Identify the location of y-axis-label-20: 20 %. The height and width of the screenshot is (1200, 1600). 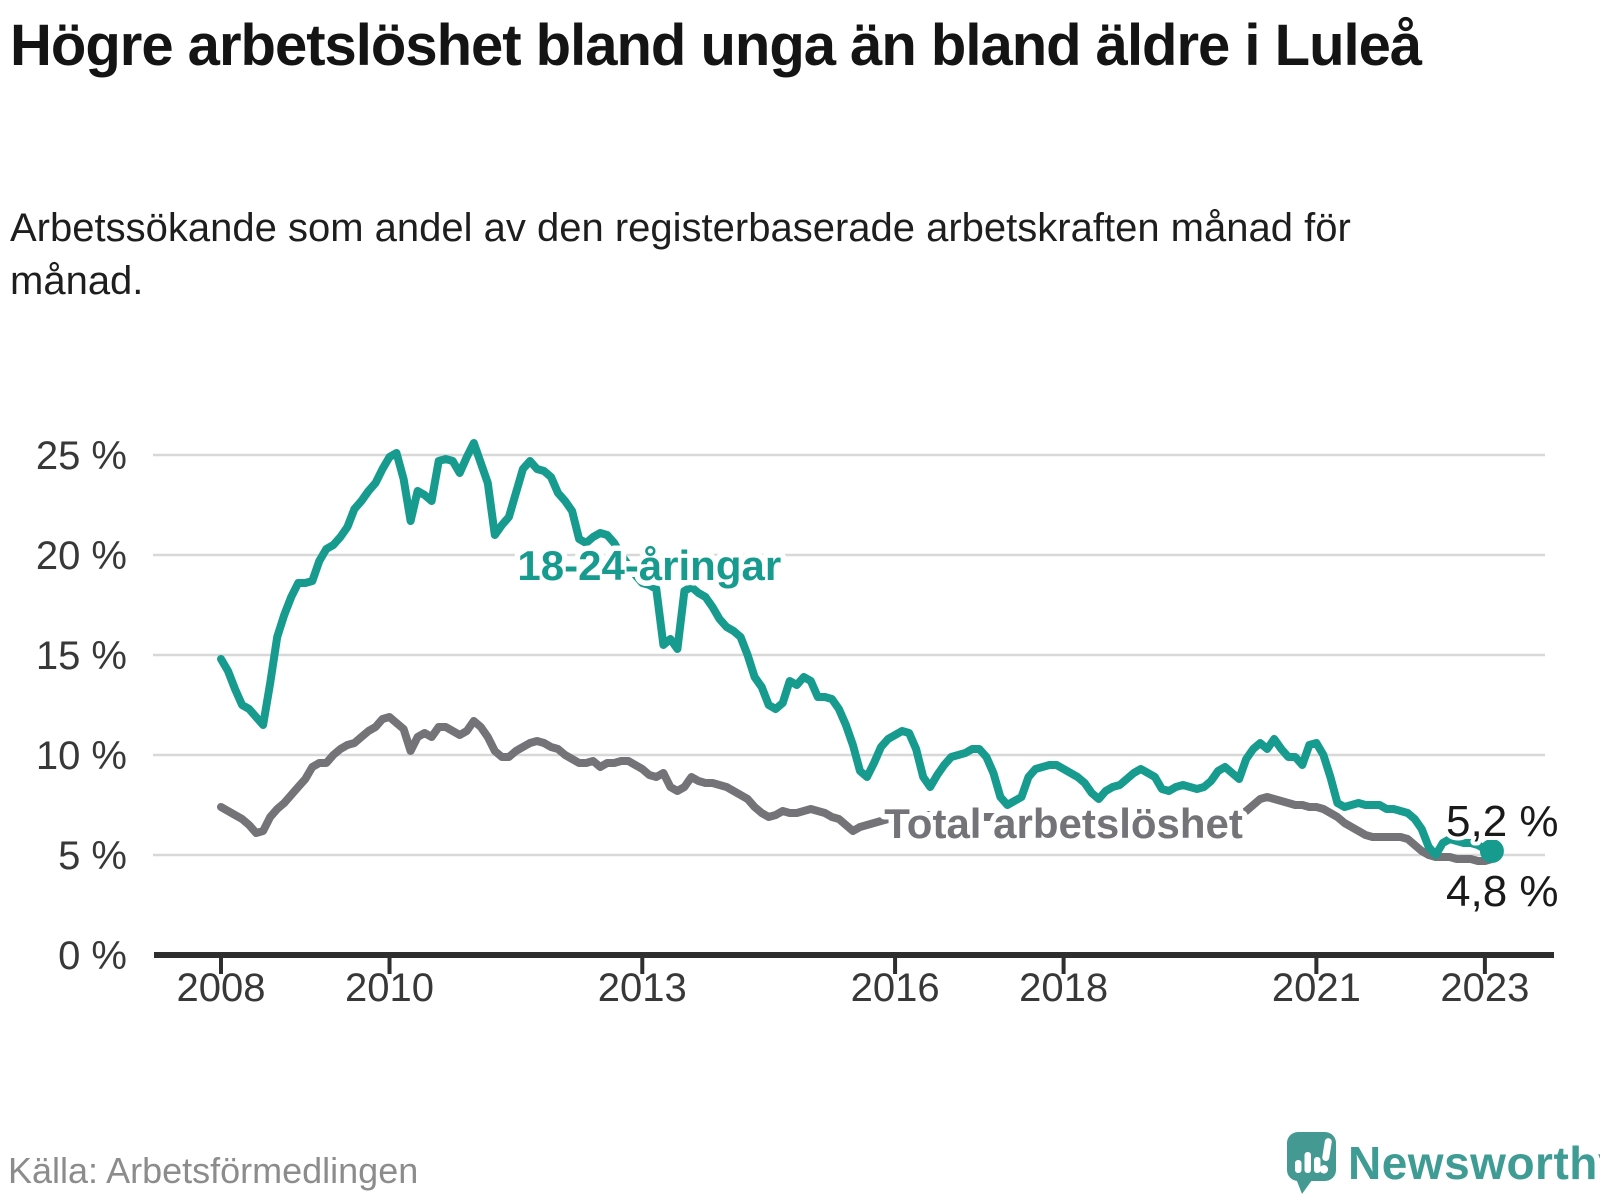
(81, 556).